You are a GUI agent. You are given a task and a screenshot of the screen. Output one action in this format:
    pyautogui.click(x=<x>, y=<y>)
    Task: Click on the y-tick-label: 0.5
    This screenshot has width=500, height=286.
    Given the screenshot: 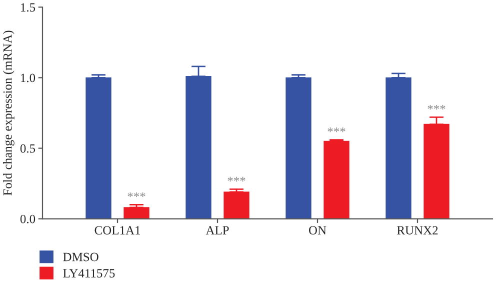 What is the action you would take?
    pyautogui.click(x=28, y=148)
    